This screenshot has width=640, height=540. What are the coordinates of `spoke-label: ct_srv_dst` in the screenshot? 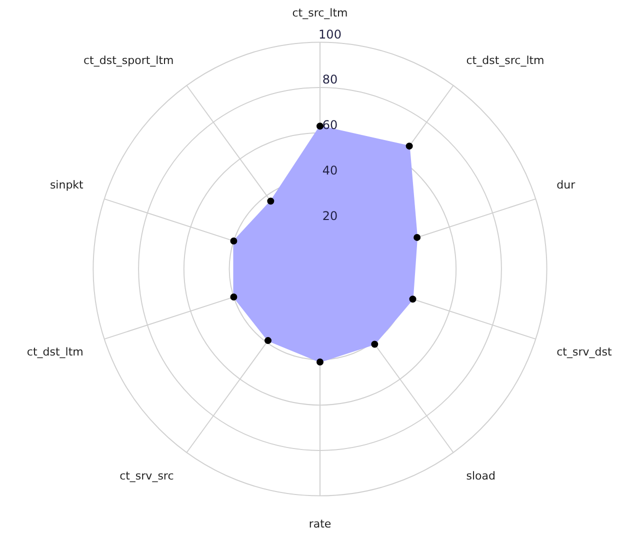 It's located at (584, 351).